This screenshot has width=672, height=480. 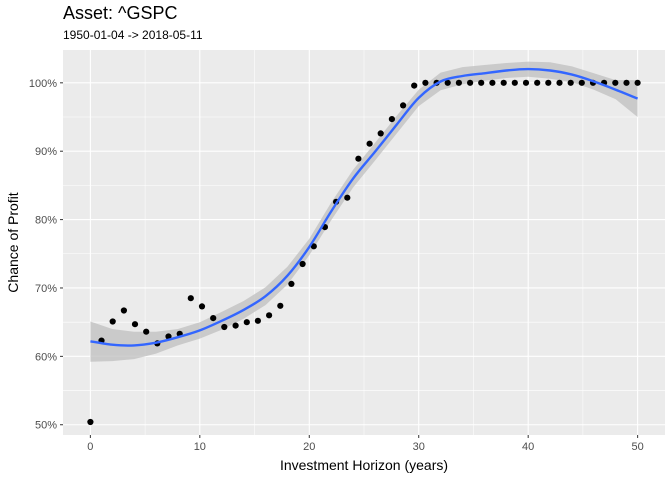 I want to click on x-tick-label: 50, so click(x=638, y=447).